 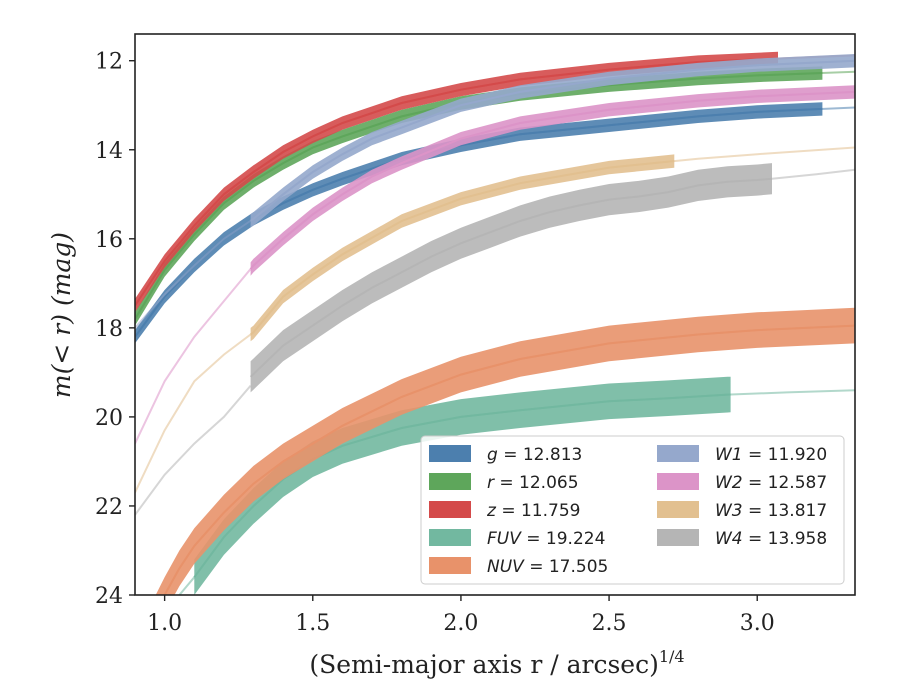 I want to click on legend-swatch-w4, so click(x=678, y=537).